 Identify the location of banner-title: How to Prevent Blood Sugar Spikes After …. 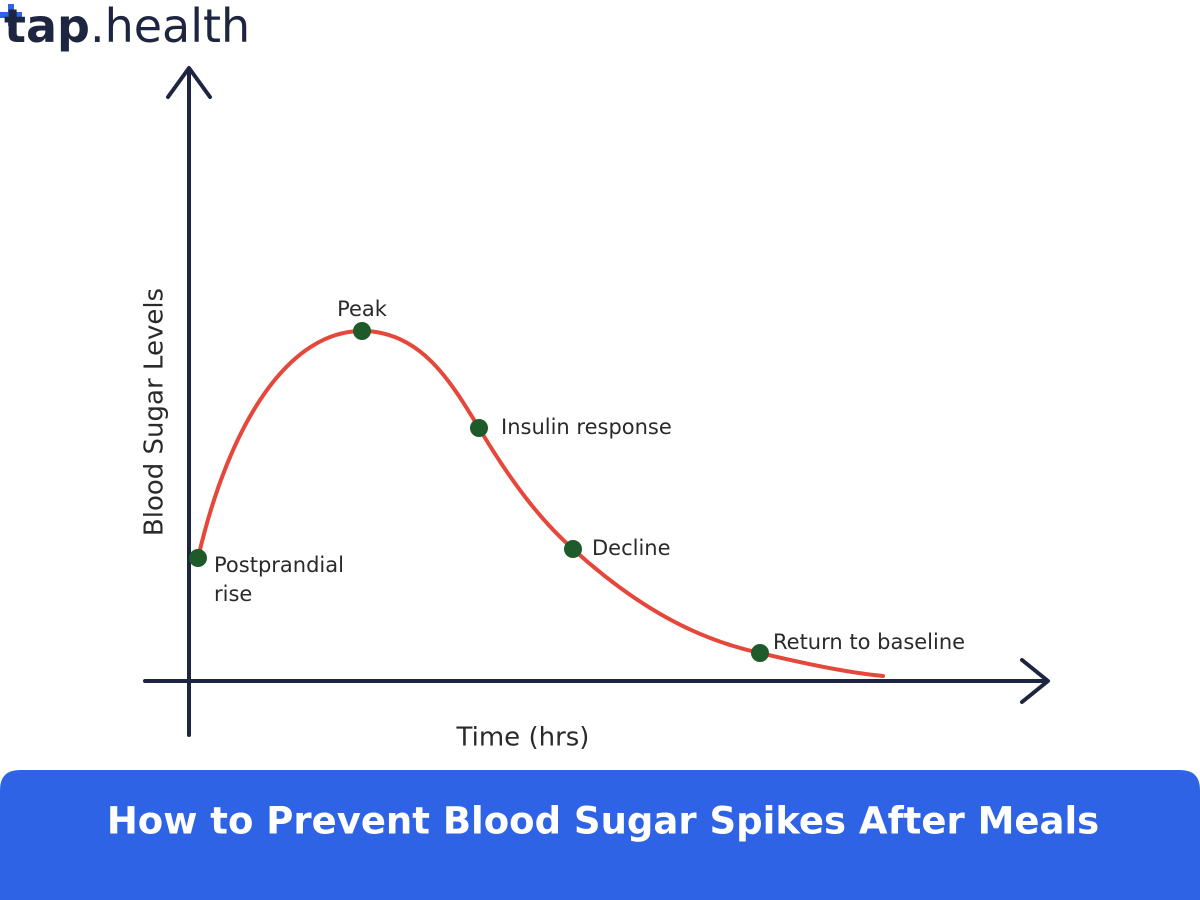
(603, 821).